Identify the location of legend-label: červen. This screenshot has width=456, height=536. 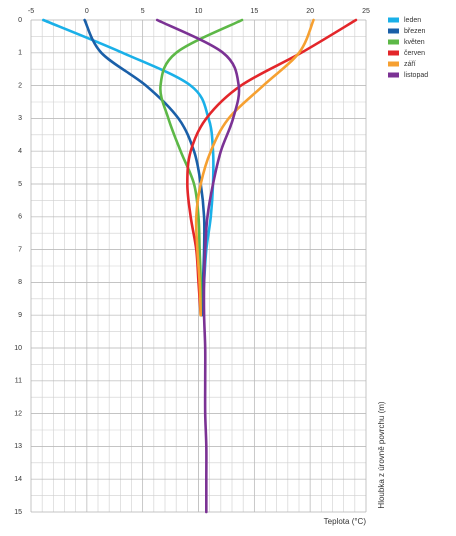
(414, 53).